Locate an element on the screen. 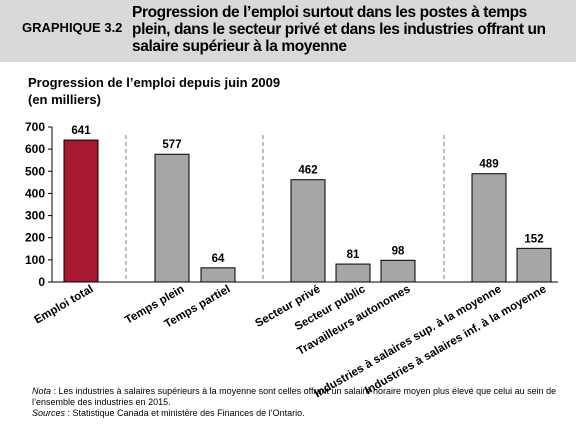  chart-title: Progression de l’emploi depuis juin 2009 is located at coordinates (154, 82).